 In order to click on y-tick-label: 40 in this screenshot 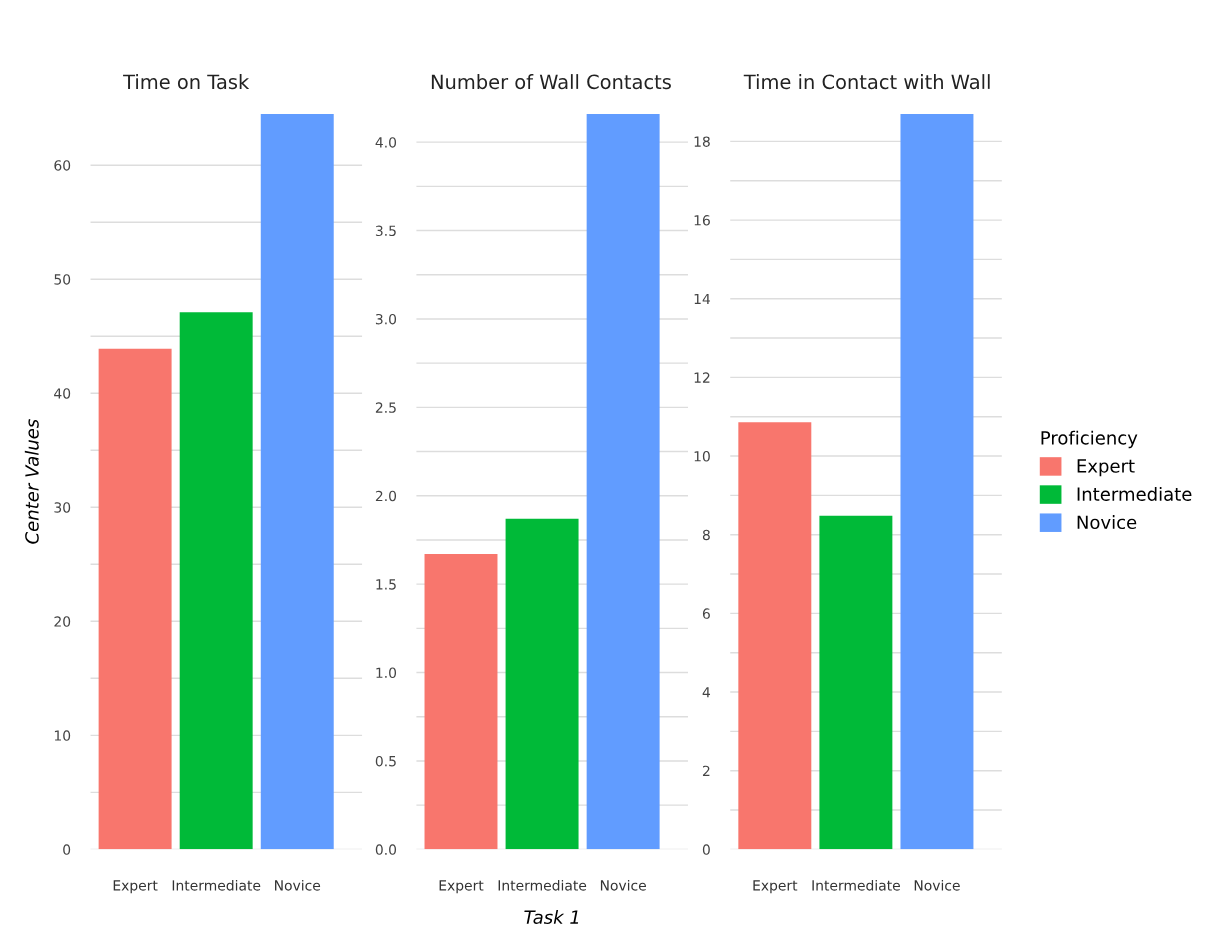, I will do `click(62, 393)`.